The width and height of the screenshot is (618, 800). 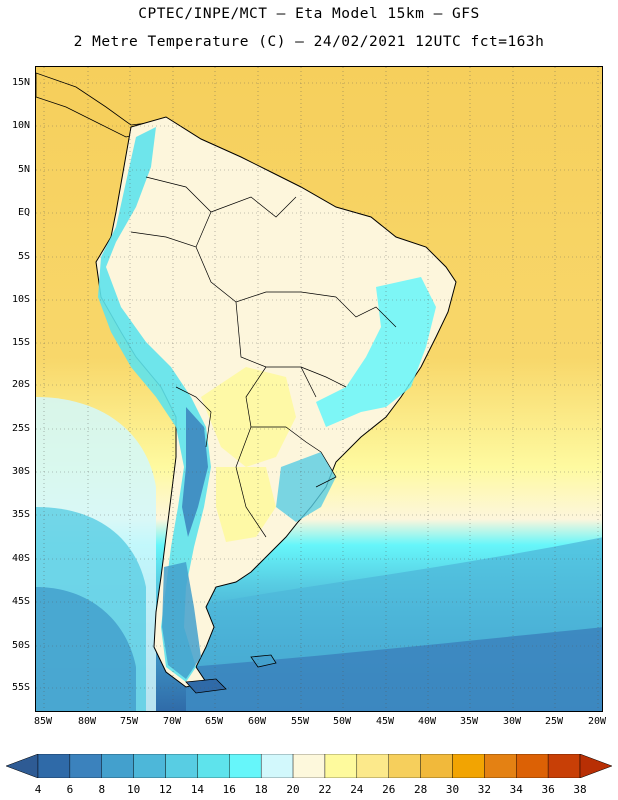 I want to click on lon-label: 55W, so click(x=300, y=721).